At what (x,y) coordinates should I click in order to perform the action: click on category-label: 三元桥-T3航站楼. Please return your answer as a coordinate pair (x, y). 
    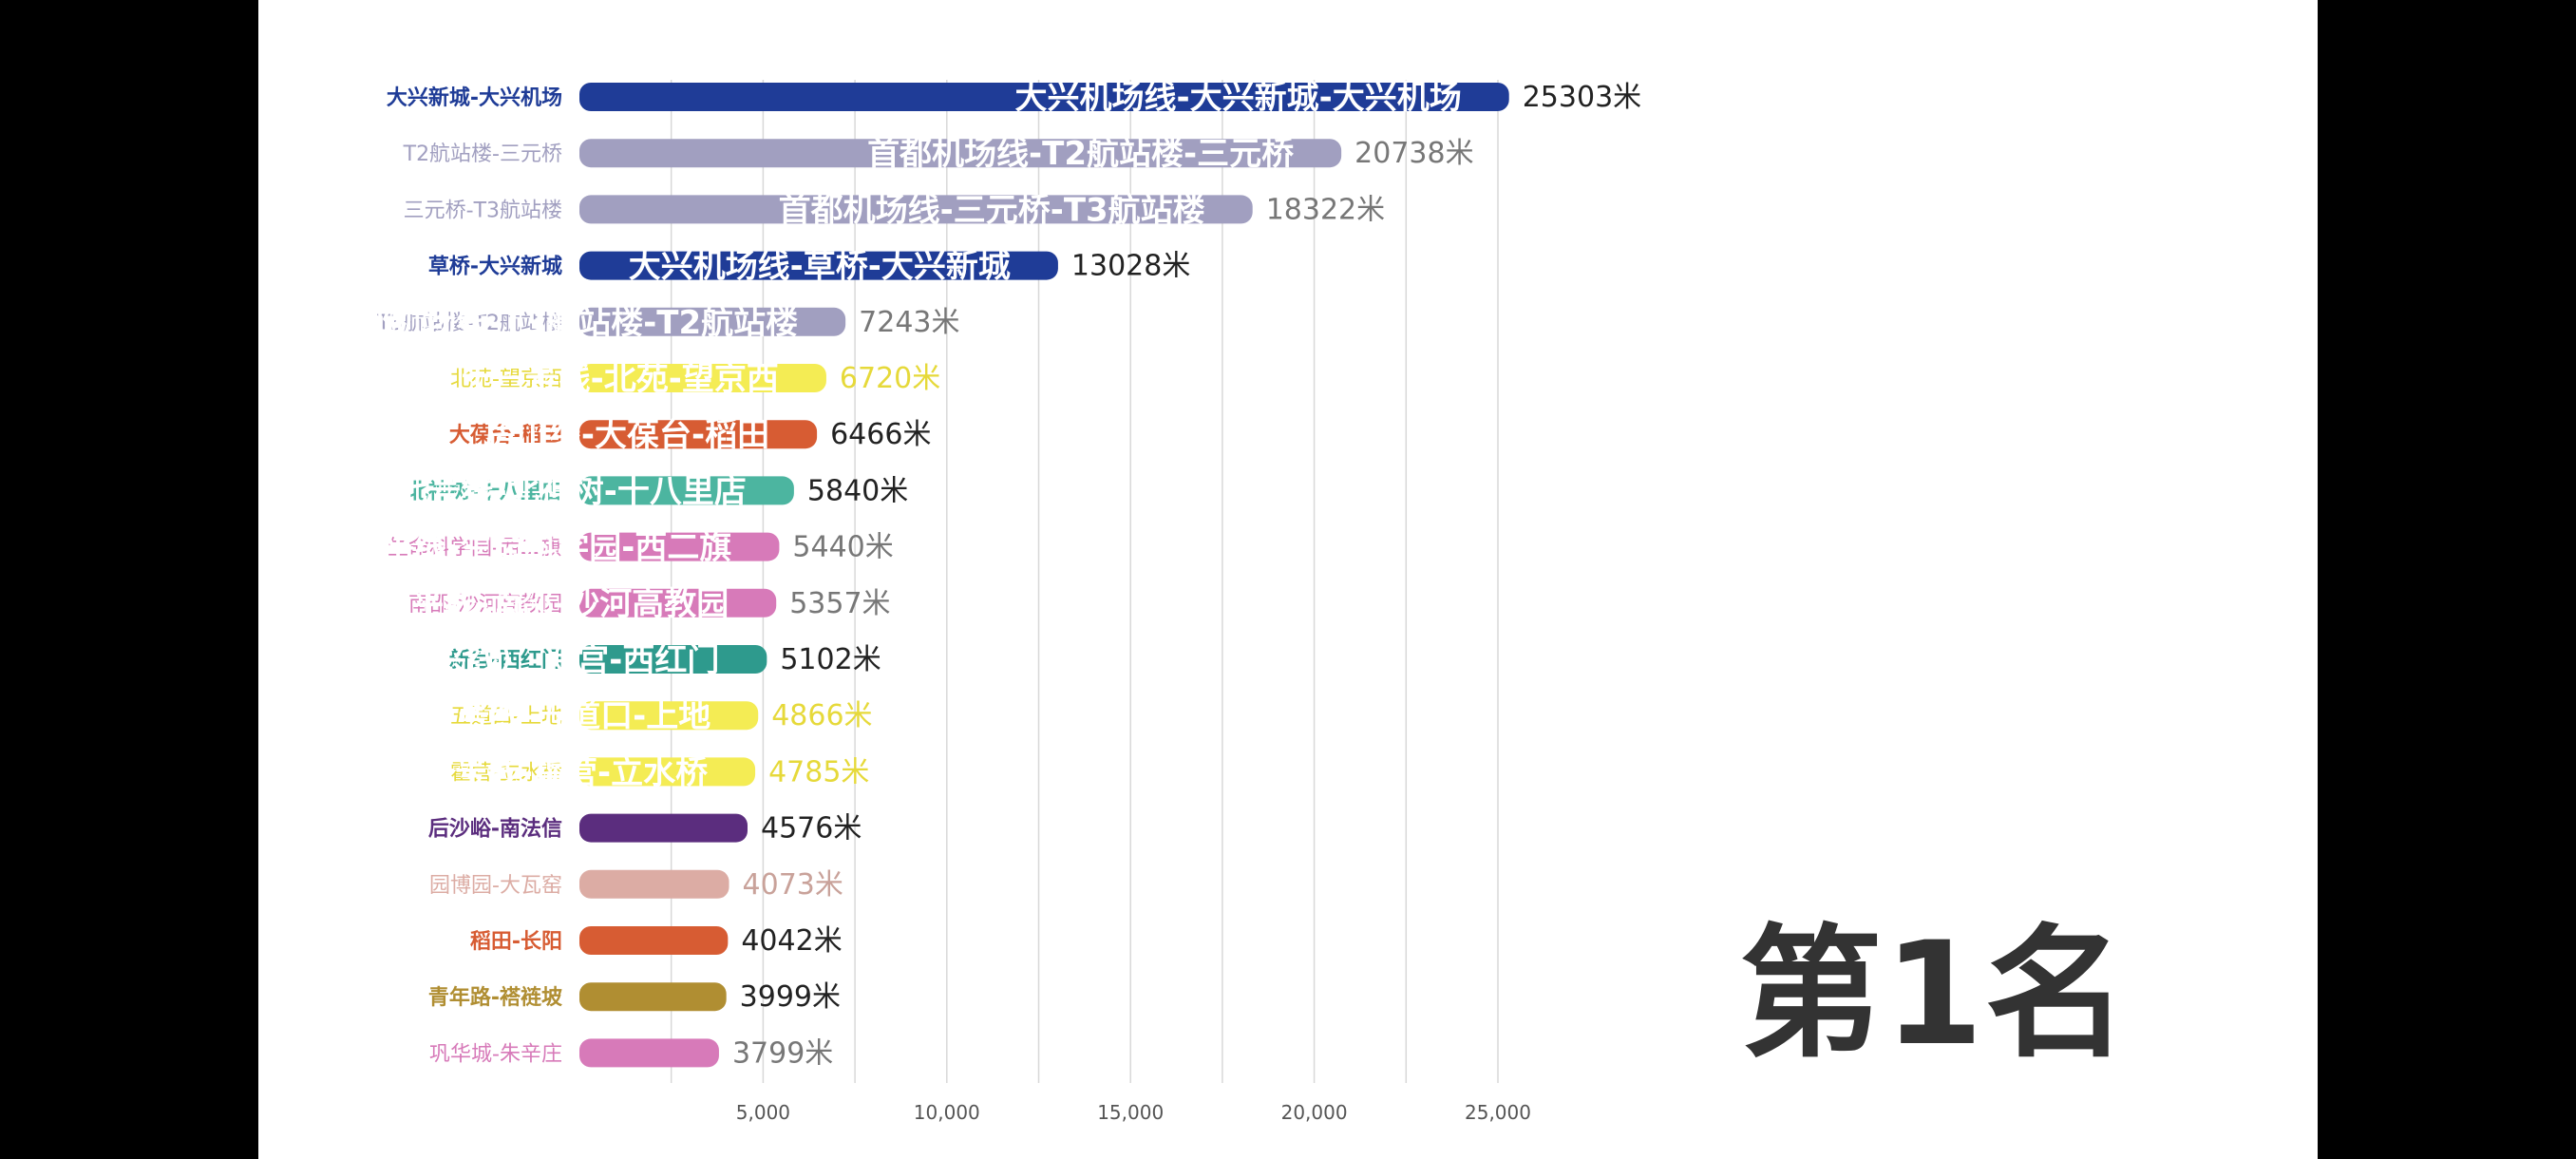
    Looking at the image, I should click on (483, 210).